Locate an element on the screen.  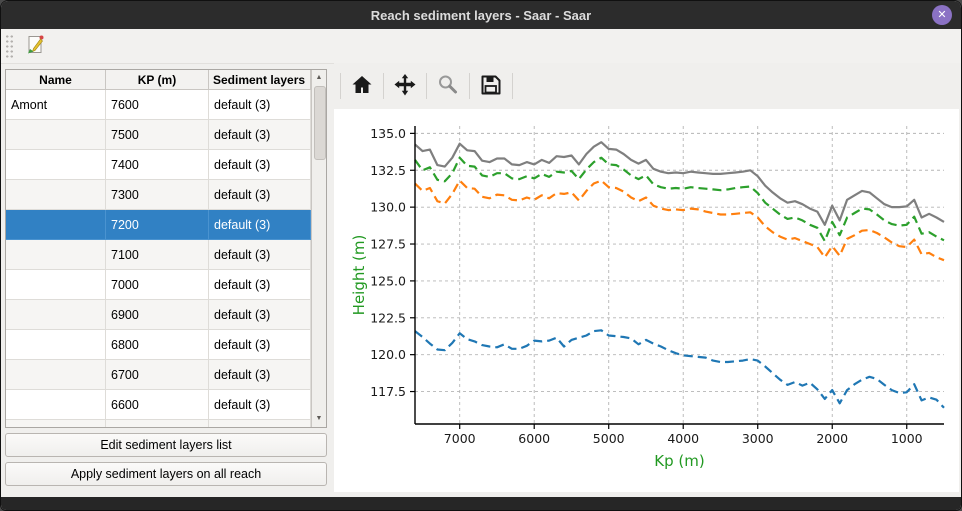
save-button is located at coordinates (491, 86).